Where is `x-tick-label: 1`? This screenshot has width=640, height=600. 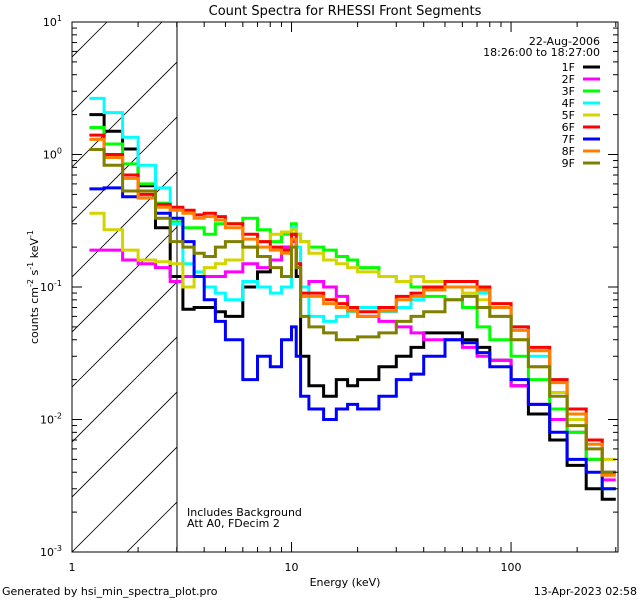
x-tick-label: 1 is located at coordinates (72, 567).